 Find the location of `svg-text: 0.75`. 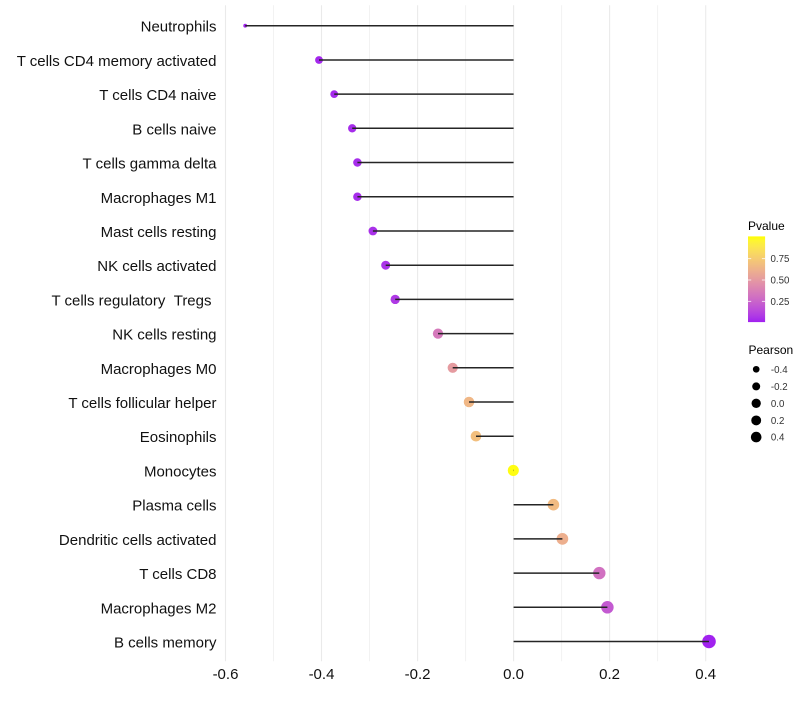

svg-text: 0.75 is located at coordinates (780, 259).